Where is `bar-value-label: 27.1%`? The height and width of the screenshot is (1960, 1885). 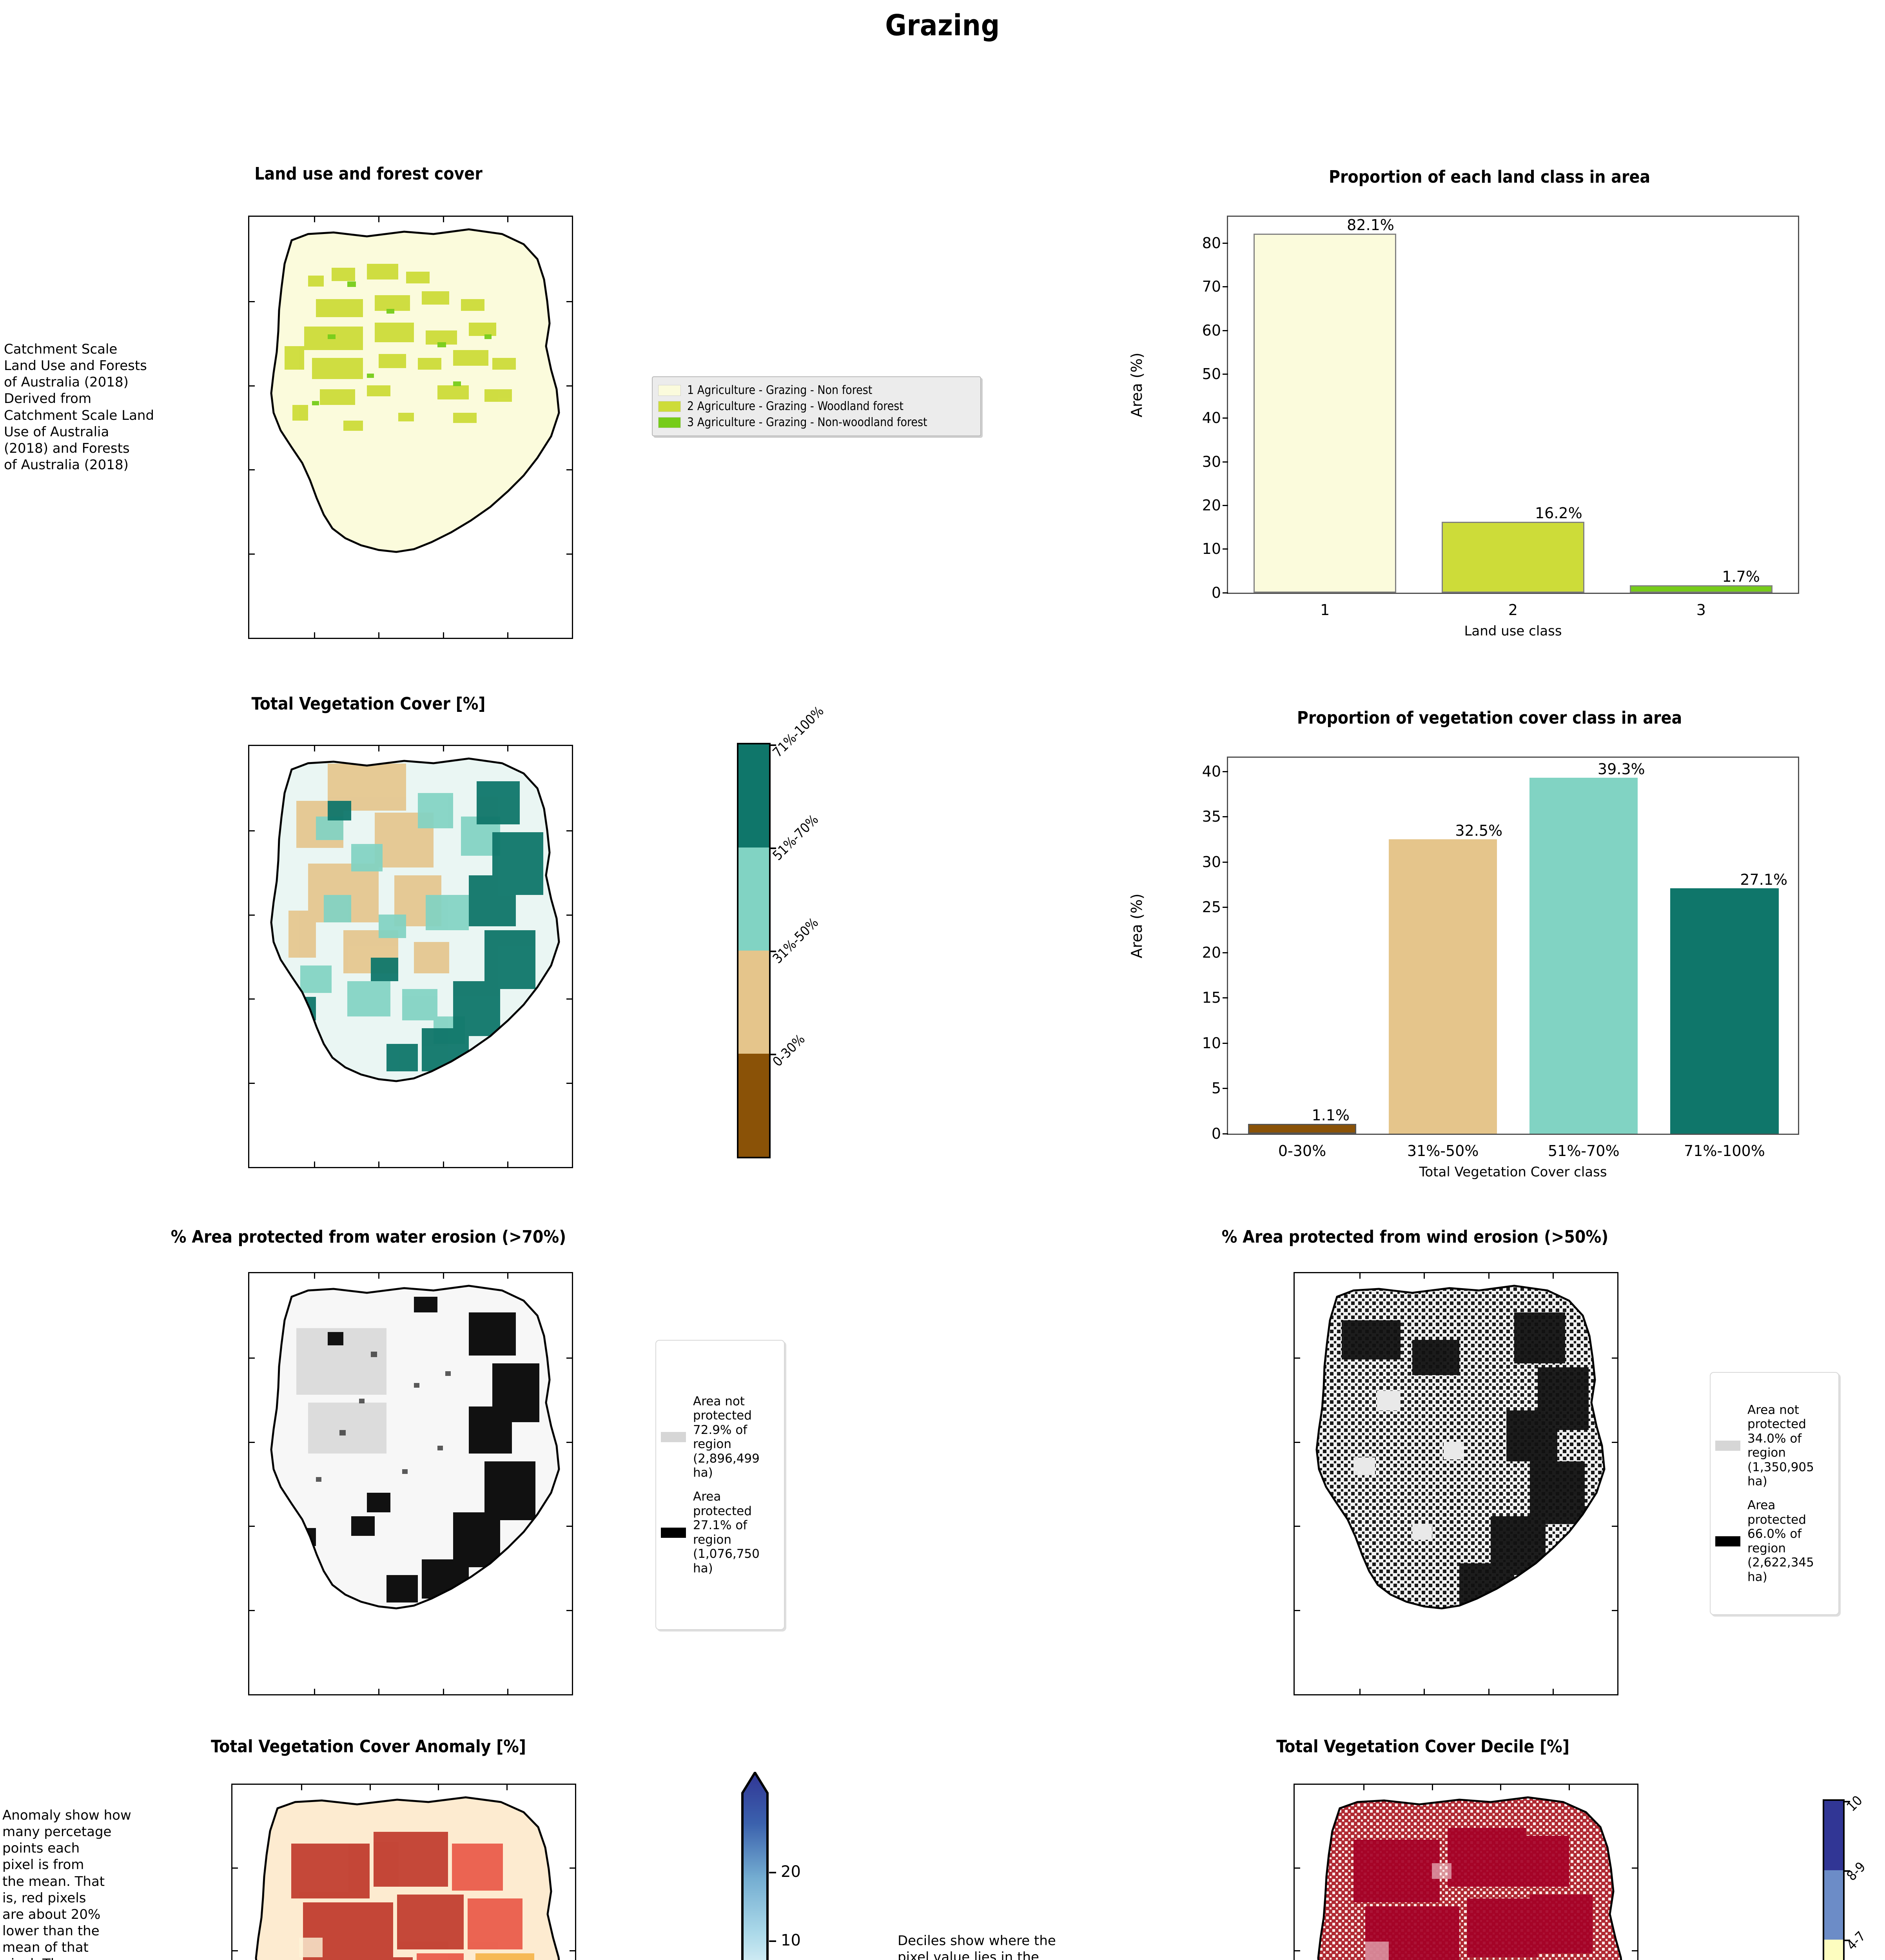
bar-value-label: 27.1% is located at coordinates (1764, 879).